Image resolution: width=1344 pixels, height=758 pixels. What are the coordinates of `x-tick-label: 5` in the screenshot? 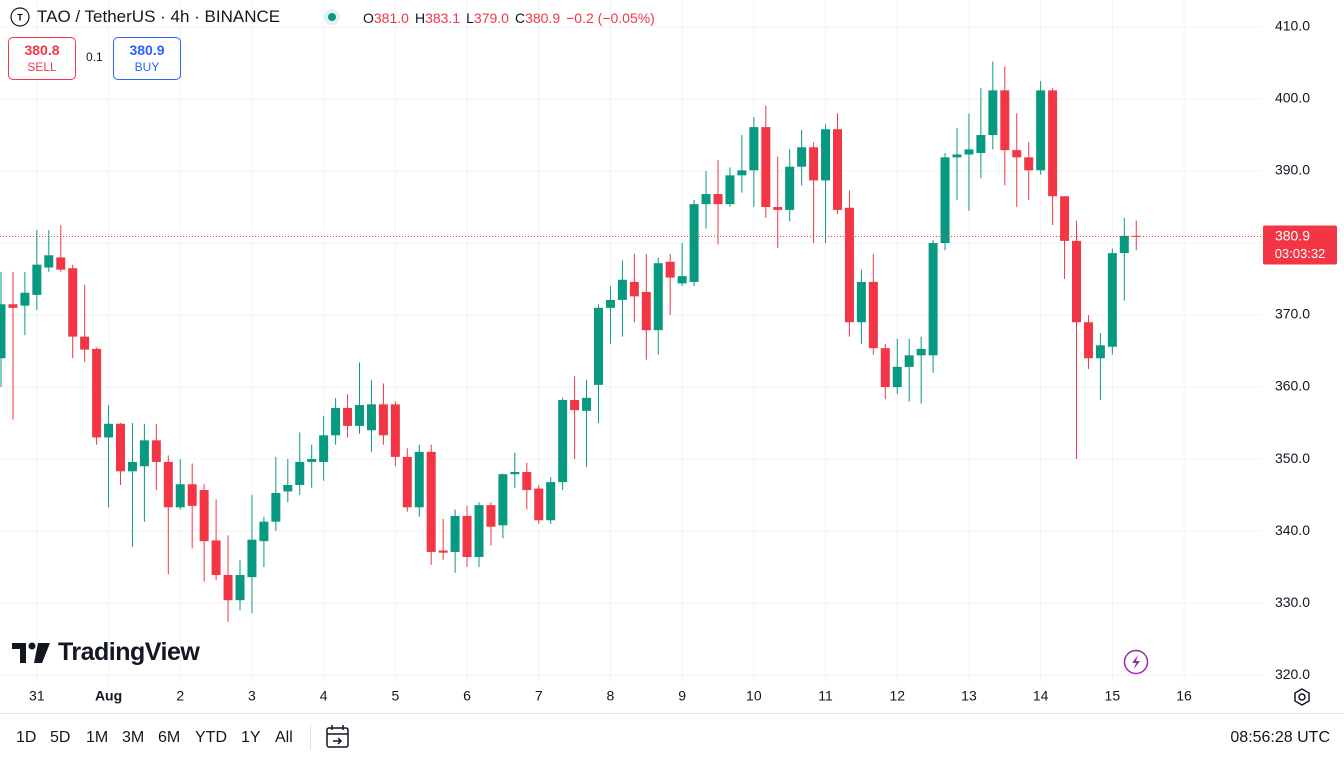 It's located at (395, 696).